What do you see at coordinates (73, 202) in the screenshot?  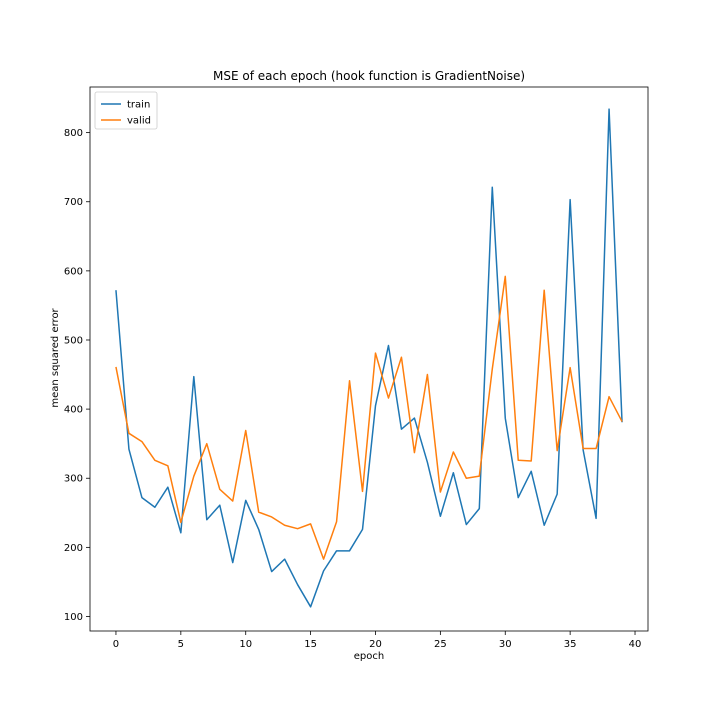 I see `y-tick-label: 700` at bounding box center [73, 202].